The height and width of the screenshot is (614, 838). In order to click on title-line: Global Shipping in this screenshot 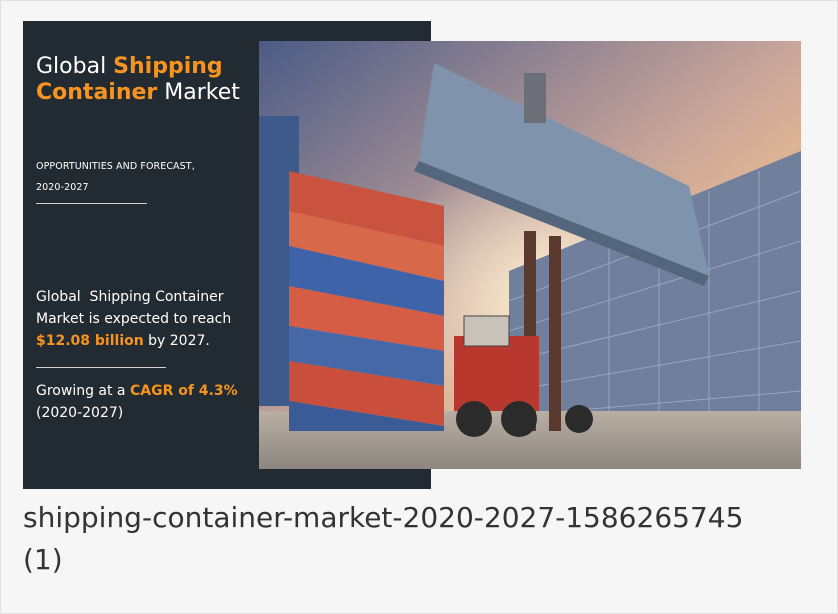, I will do `click(129, 67)`.